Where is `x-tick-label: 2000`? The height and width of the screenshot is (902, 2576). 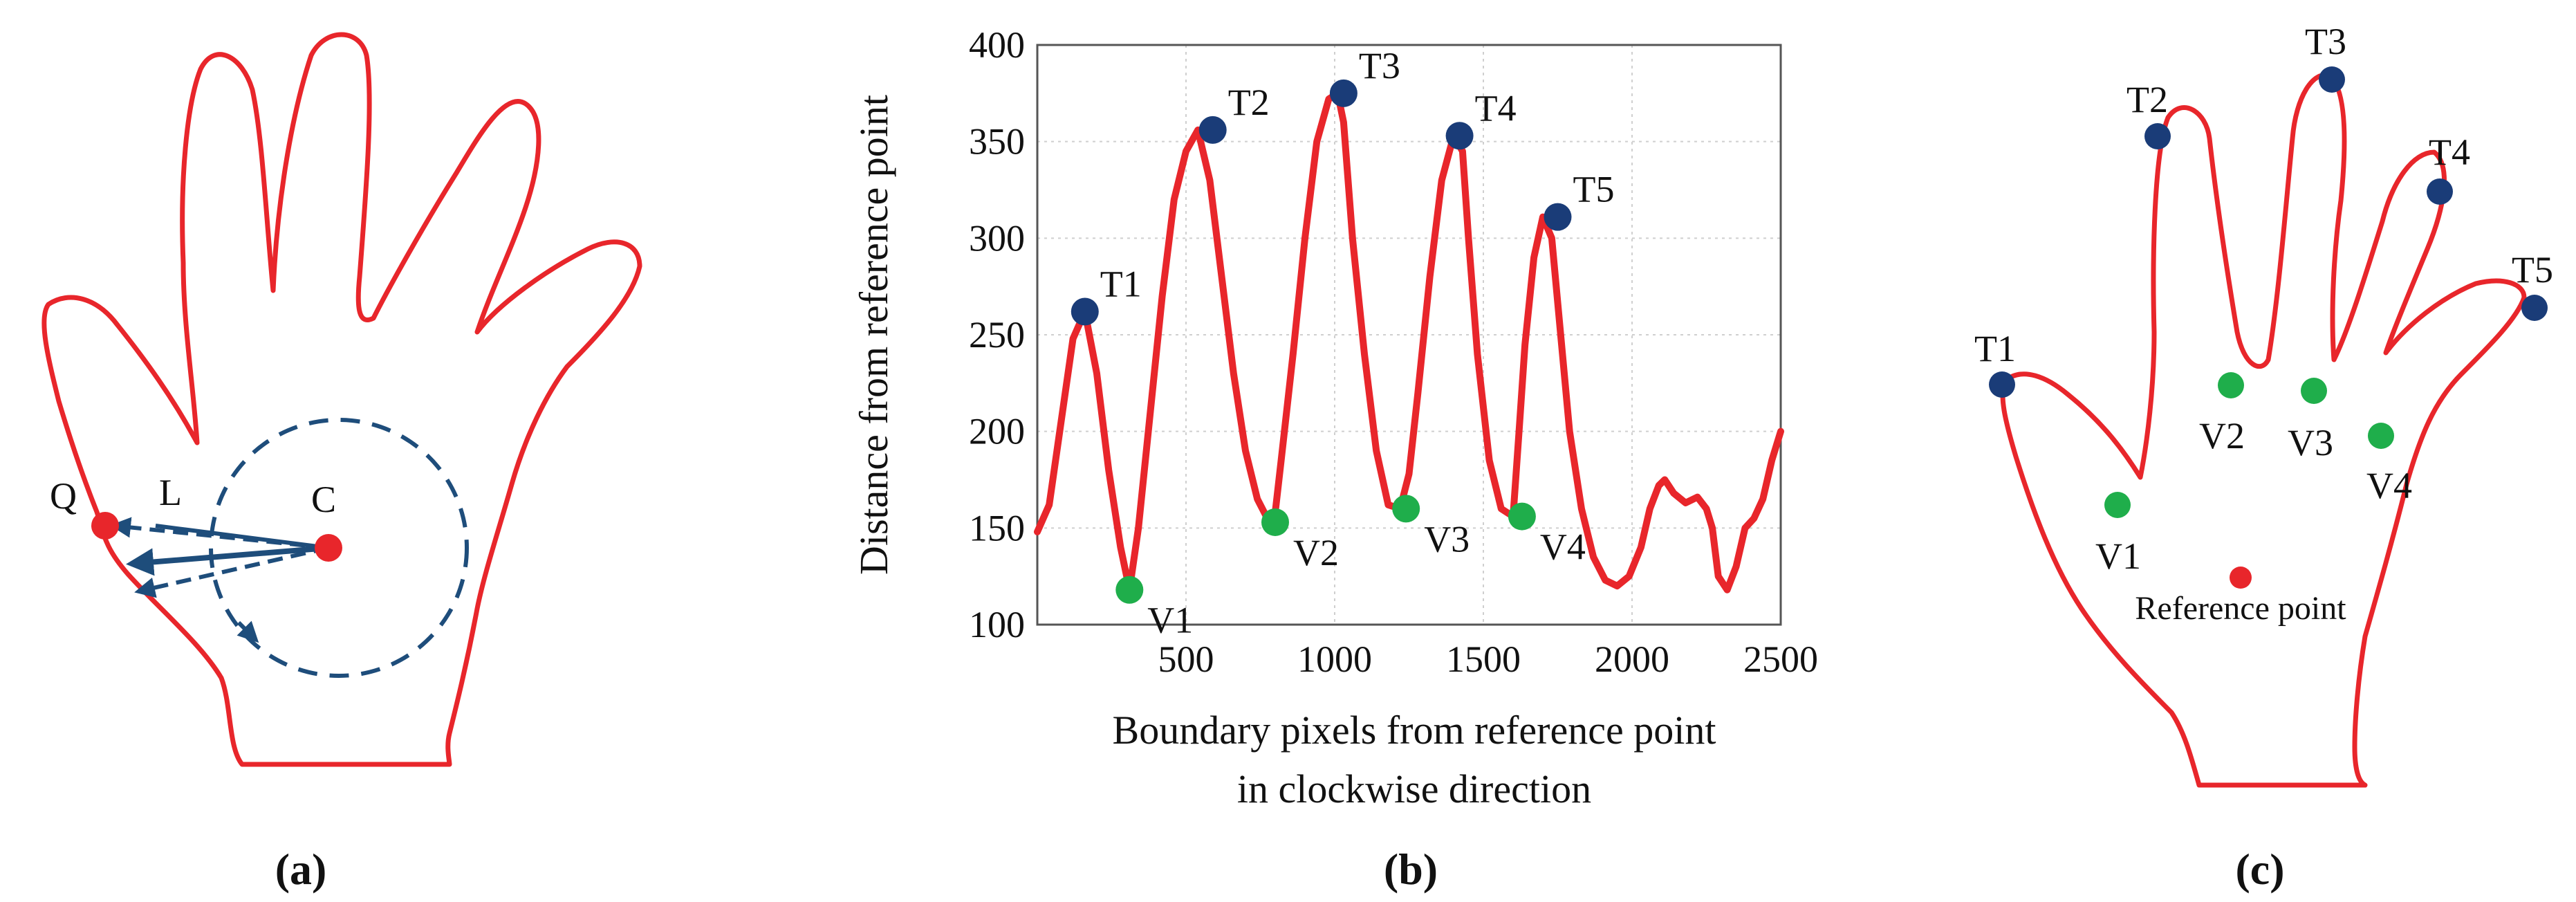
x-tick-label: 2000 is located at coordinates (1632, 659).